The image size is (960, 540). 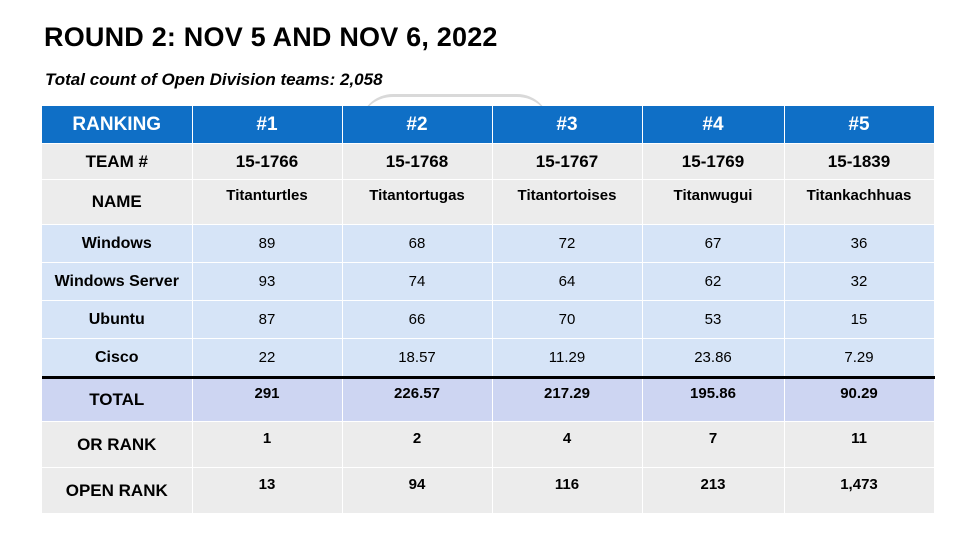 What do you see at coordinates (567, 202) in the screenshot?
I see `table-cell: Titantortoises` at bounding box center [567, 202].